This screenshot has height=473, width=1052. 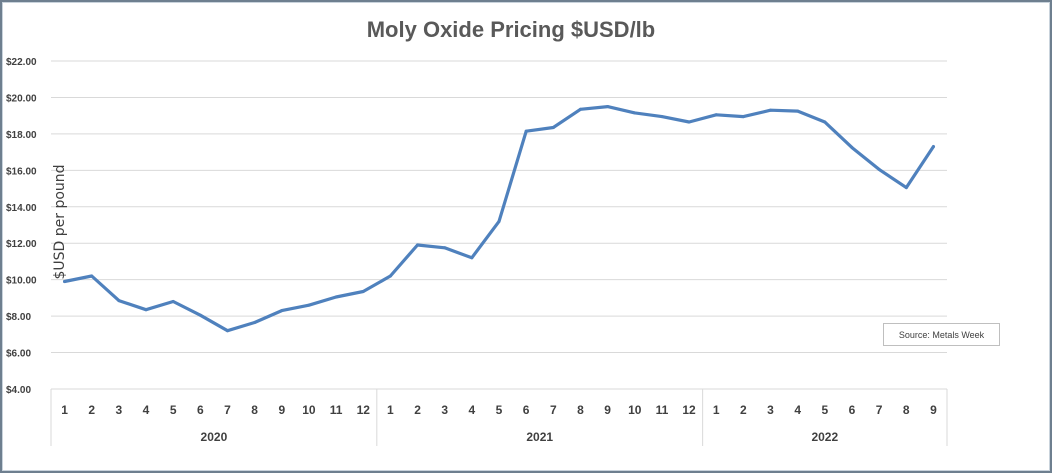 I want to click on y-tick-label: $16.00, so click(x=21, y=171).